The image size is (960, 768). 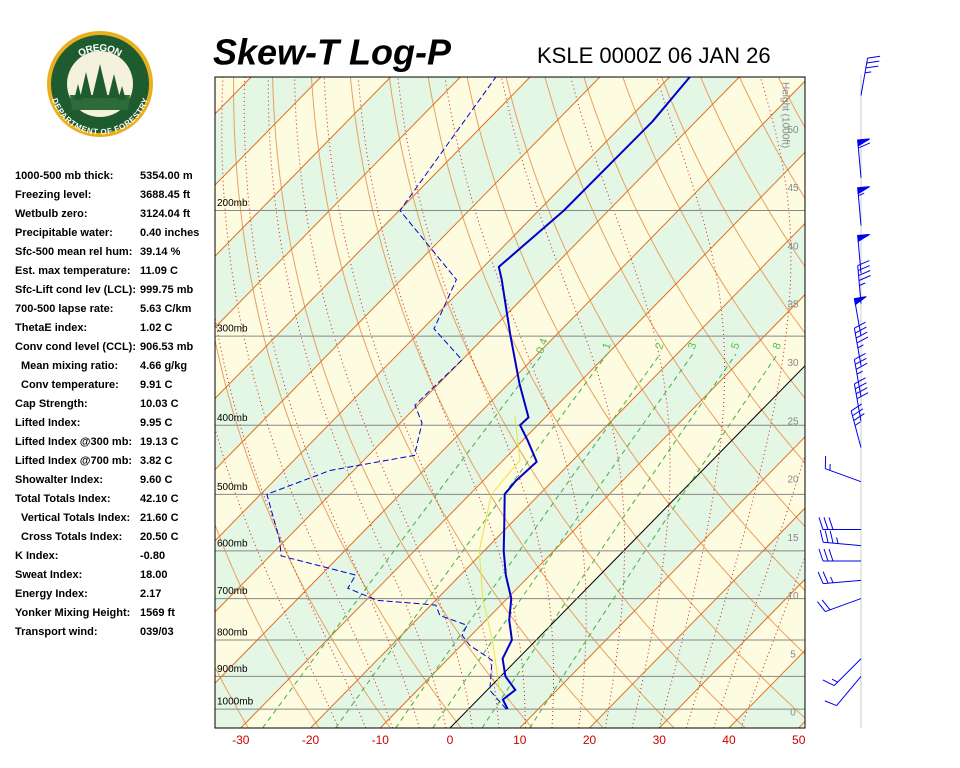 What do you see at coordinates (165, 195) in the screenshot?
I see `stat-value: 3688.45 ft` at bounding box center [165, 195].